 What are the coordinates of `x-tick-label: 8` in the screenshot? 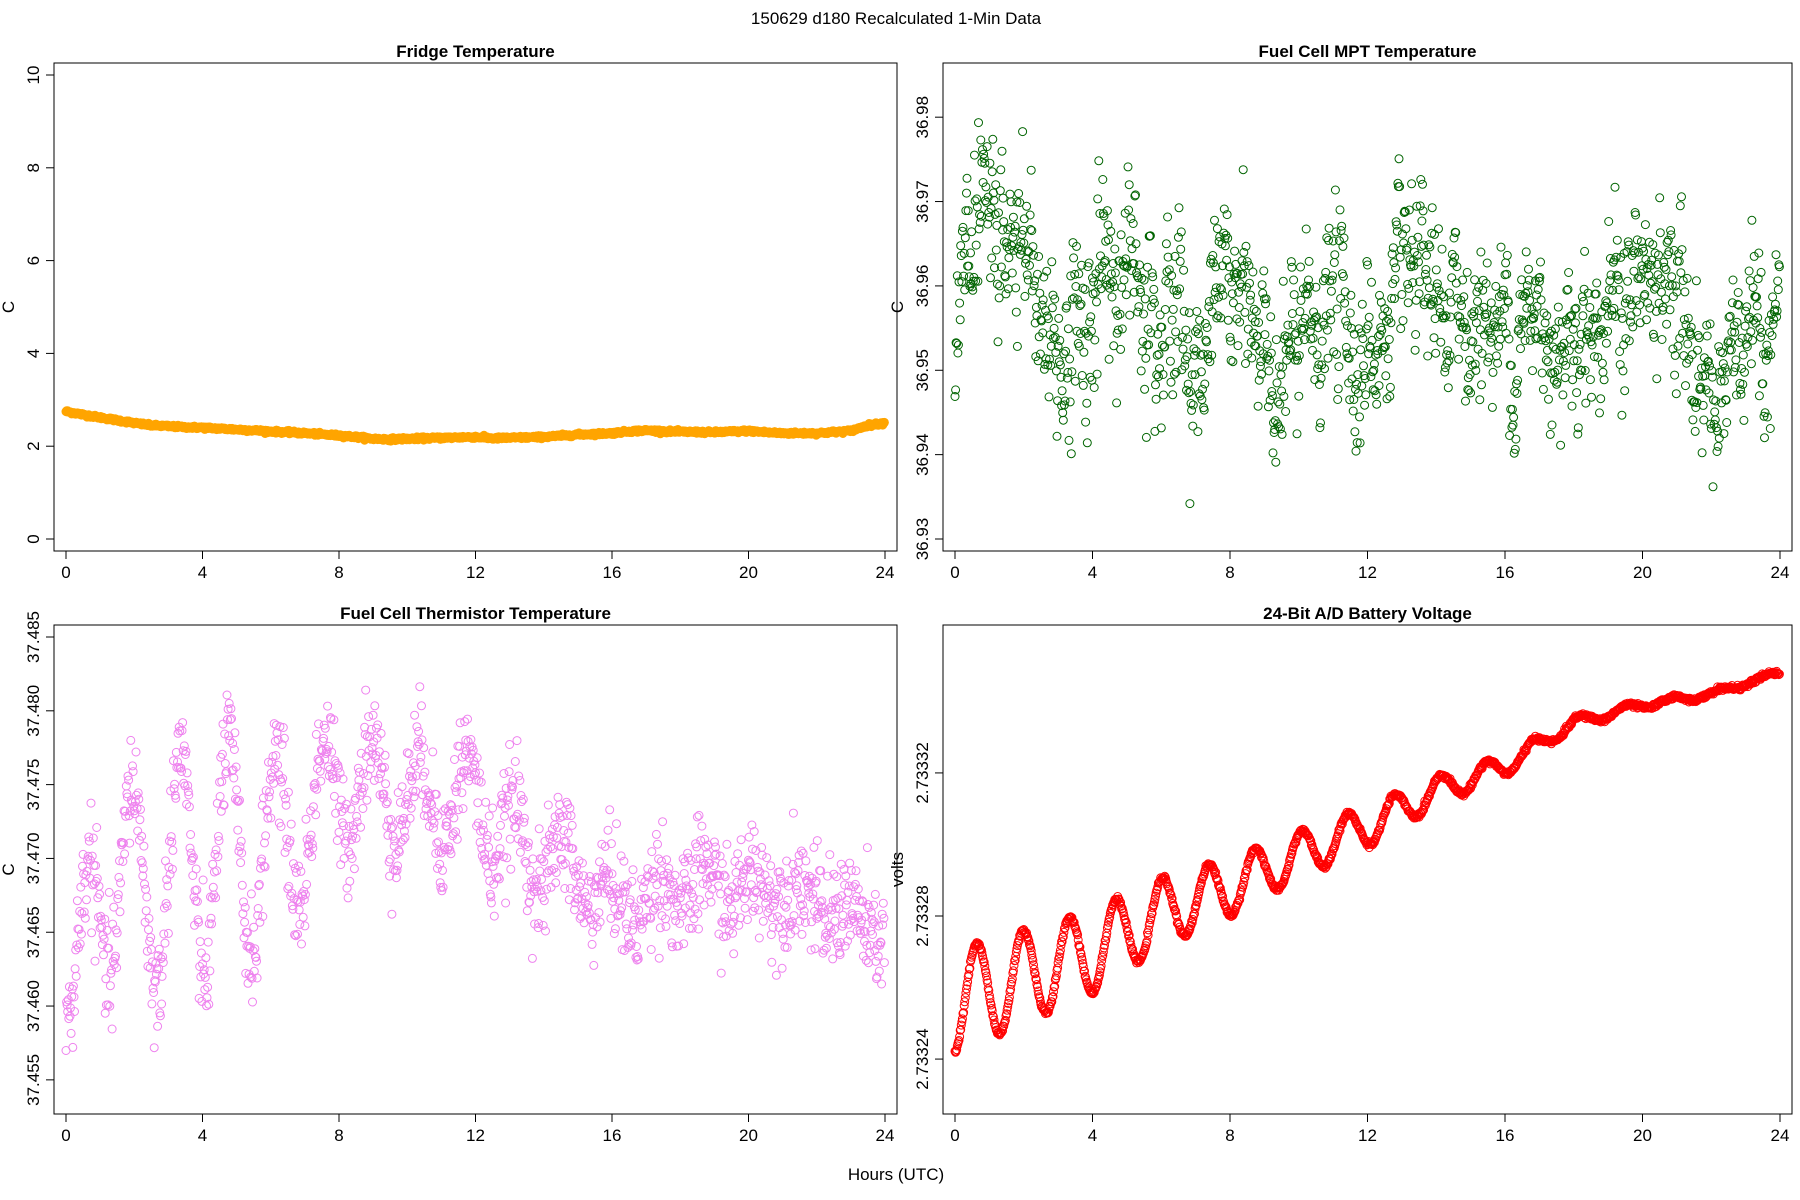 It's located at (1229, 1135).